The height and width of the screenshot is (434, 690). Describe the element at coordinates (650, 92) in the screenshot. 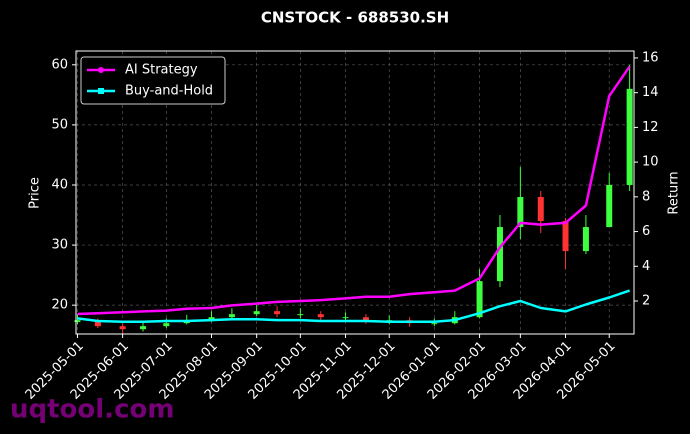

I see `y2-tick-label: 14` at that location.